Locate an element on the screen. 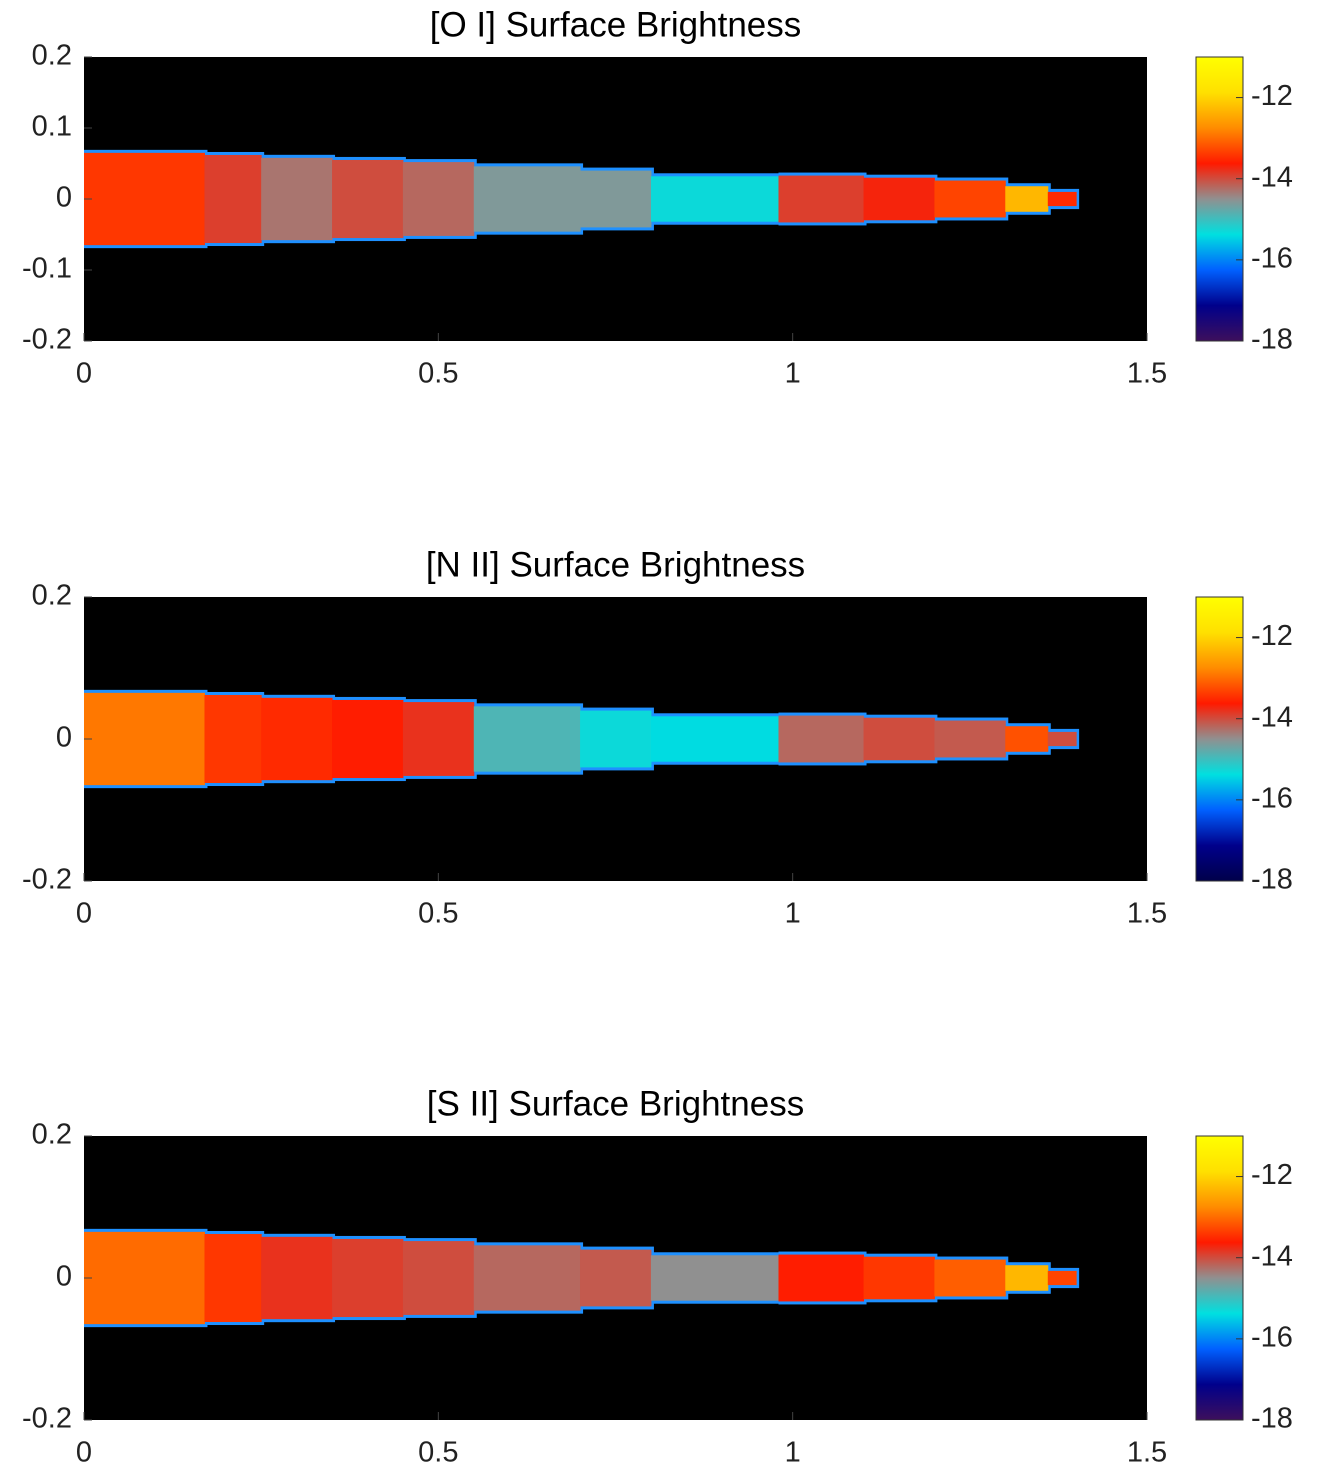 The image size is (1328, 1470). y-tick-label: 0.1 is located at coordinates (52, 127).